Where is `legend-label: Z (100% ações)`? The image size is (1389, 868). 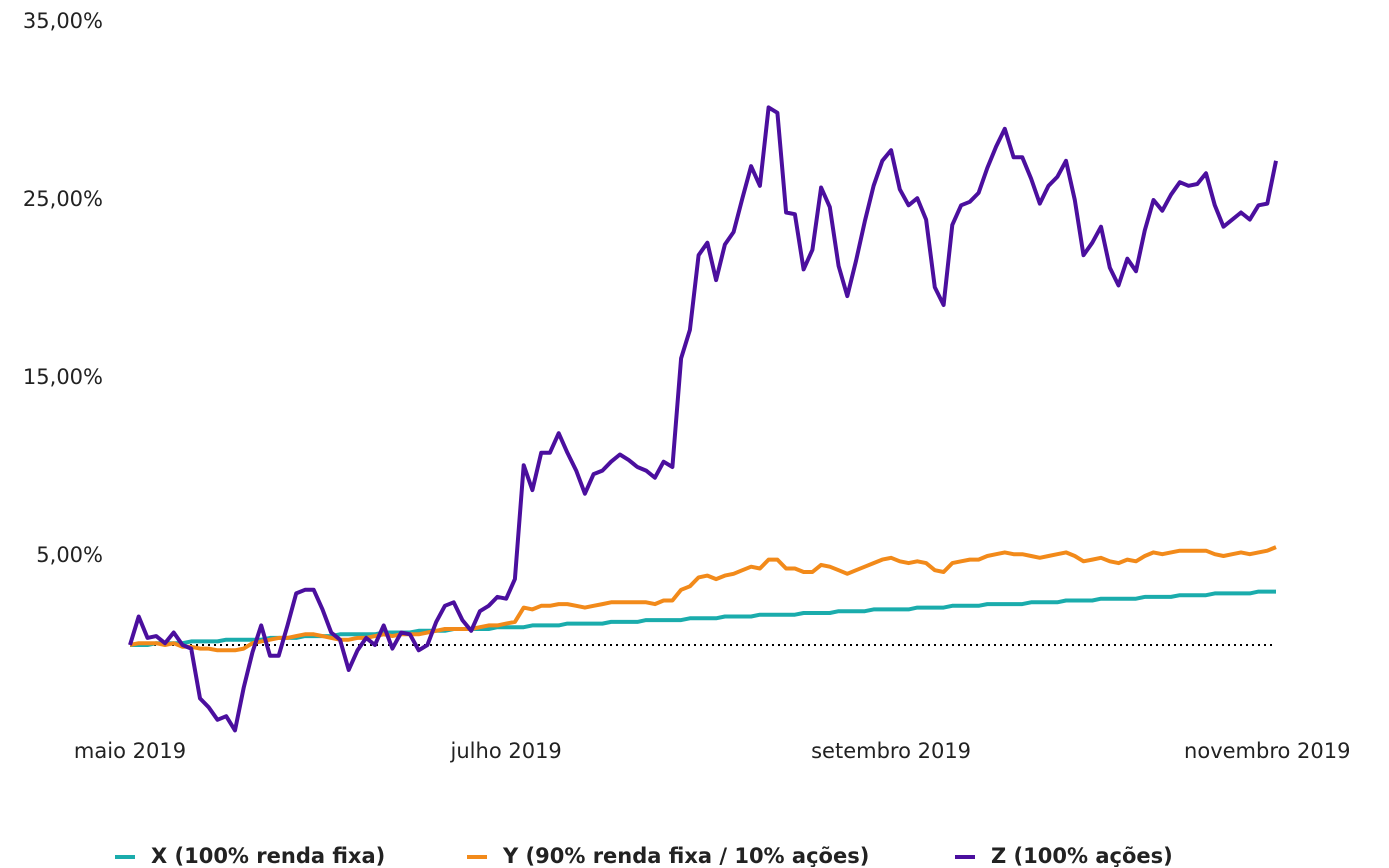
legend-label: Z (100% ações) is located at coordinates (1082, 856).